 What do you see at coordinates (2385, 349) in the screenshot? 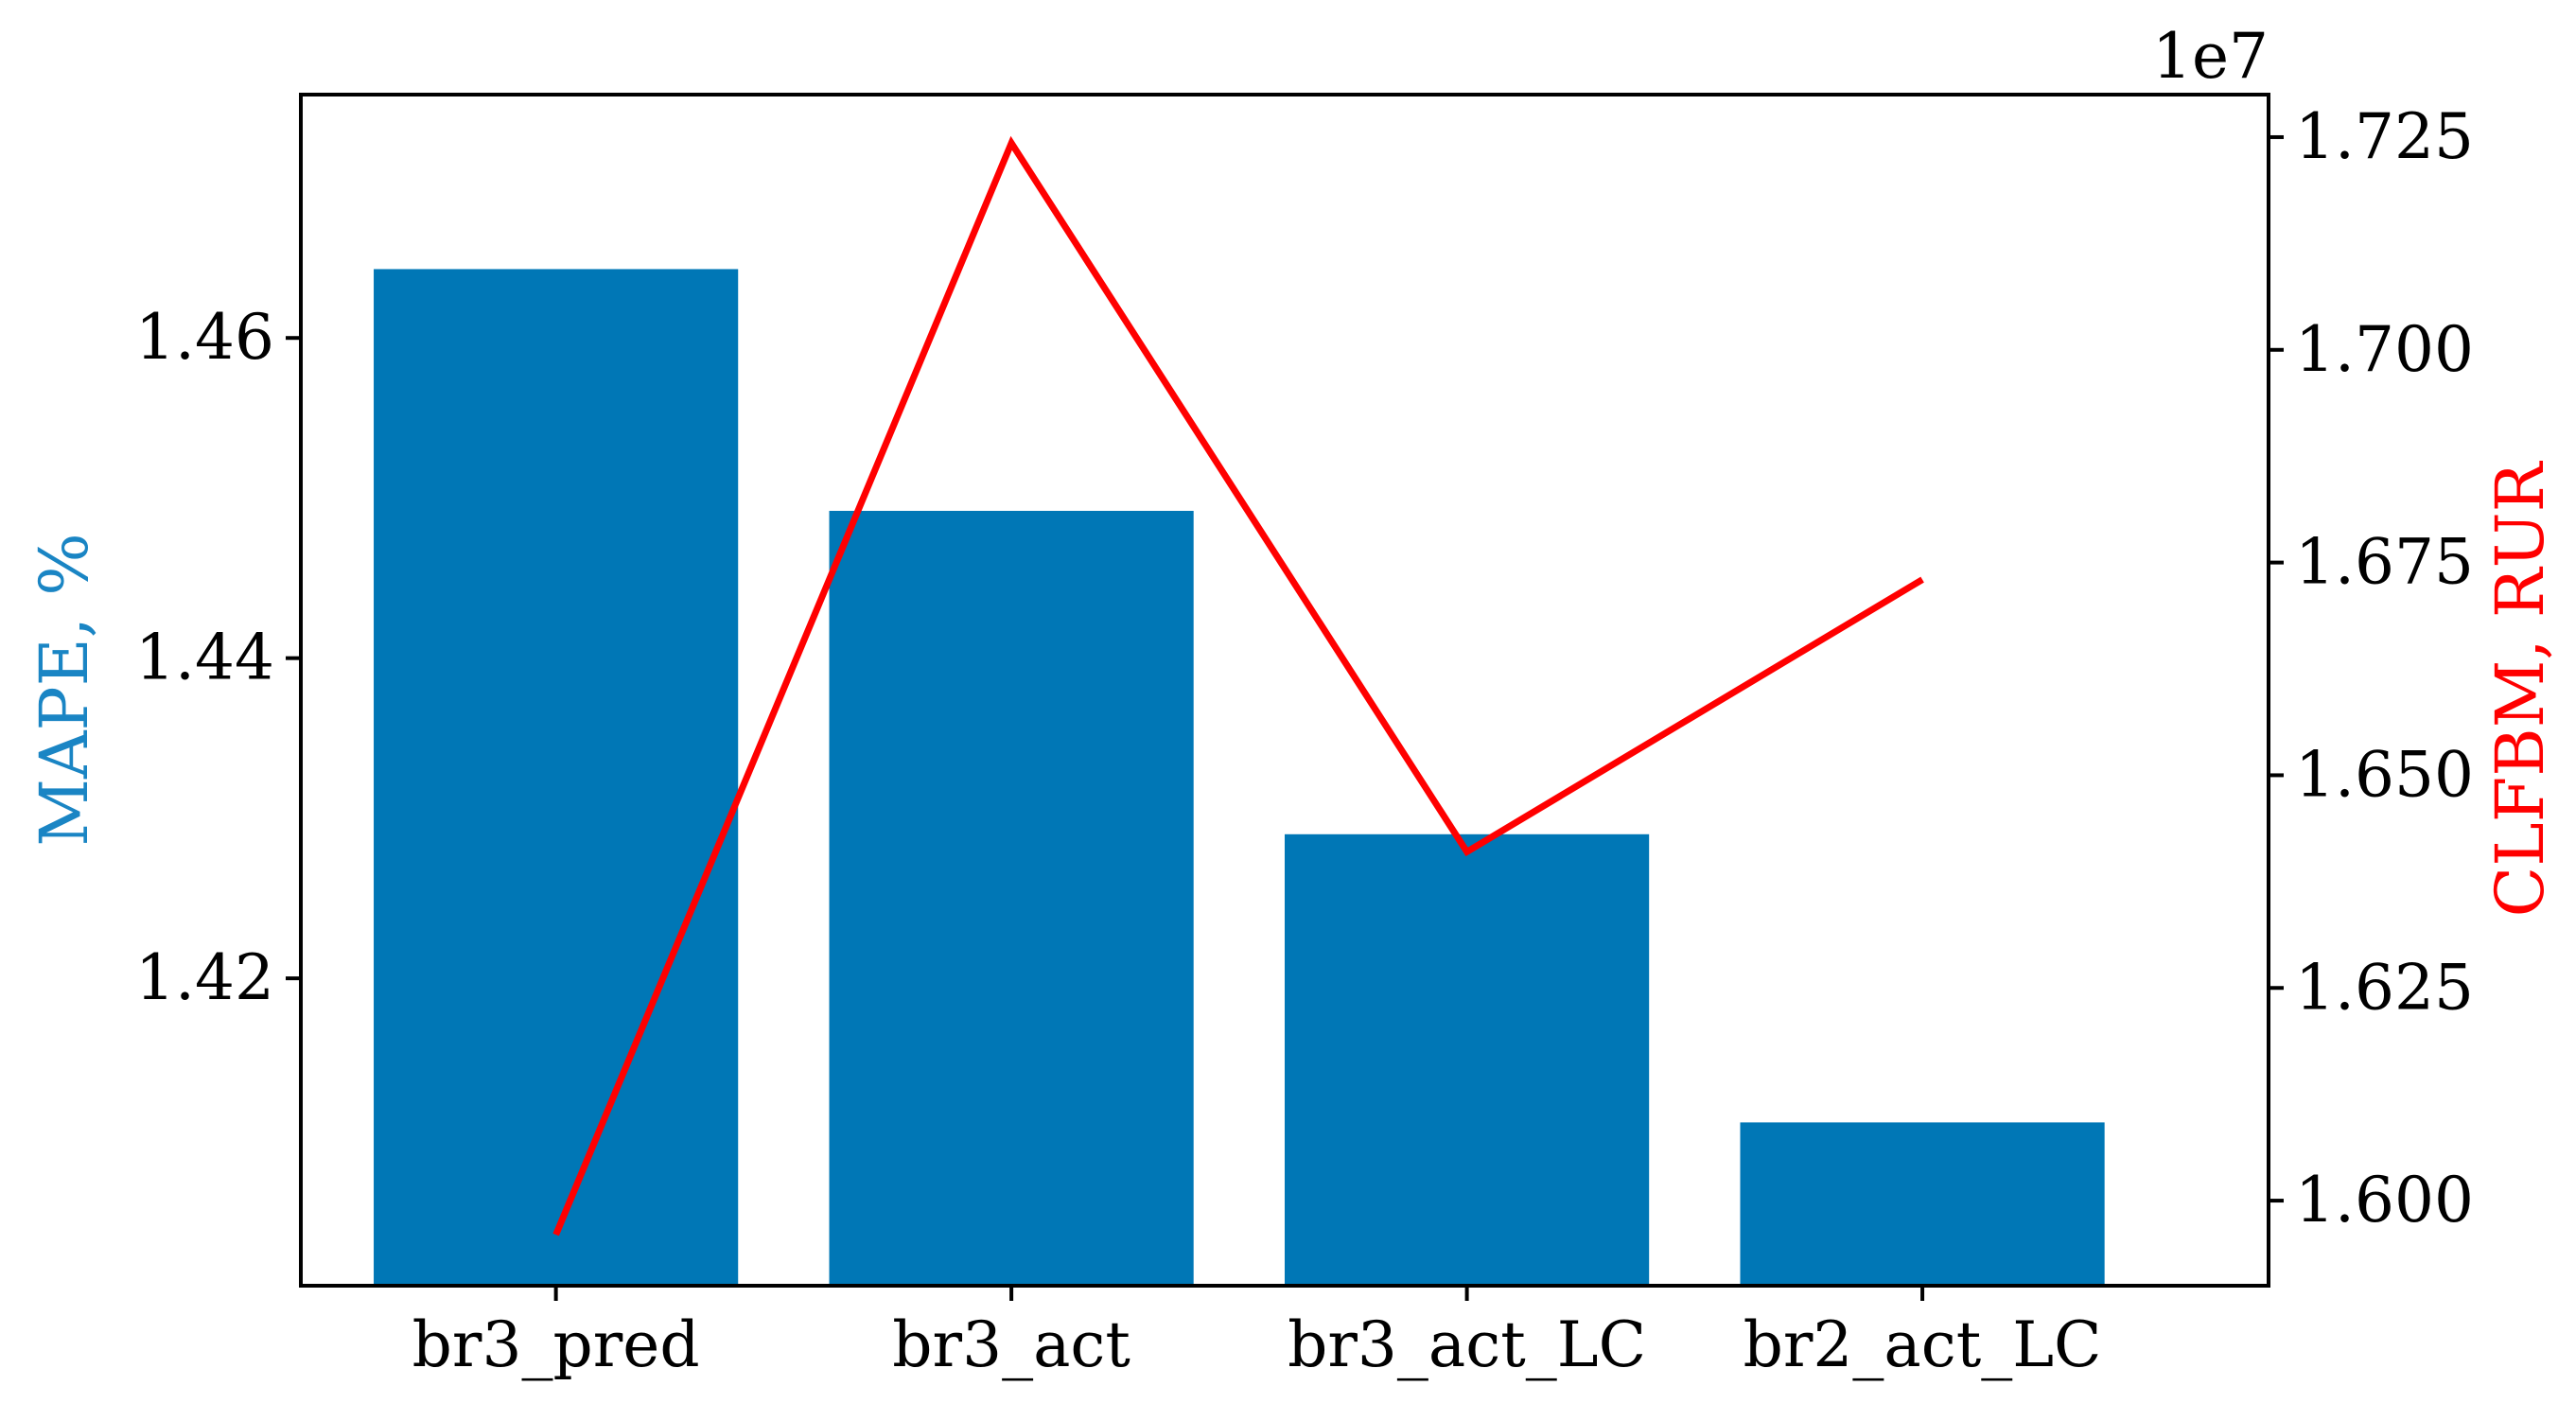
I see `y-right-tick-label: 1.700` at bounding box center [2385, 349].